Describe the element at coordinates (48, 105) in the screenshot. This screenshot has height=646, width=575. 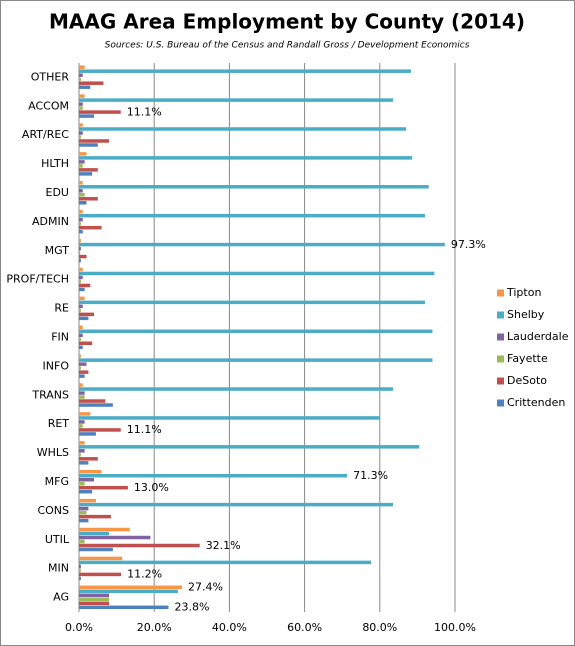
I see `y-tick-label: ACCOM` at that location.